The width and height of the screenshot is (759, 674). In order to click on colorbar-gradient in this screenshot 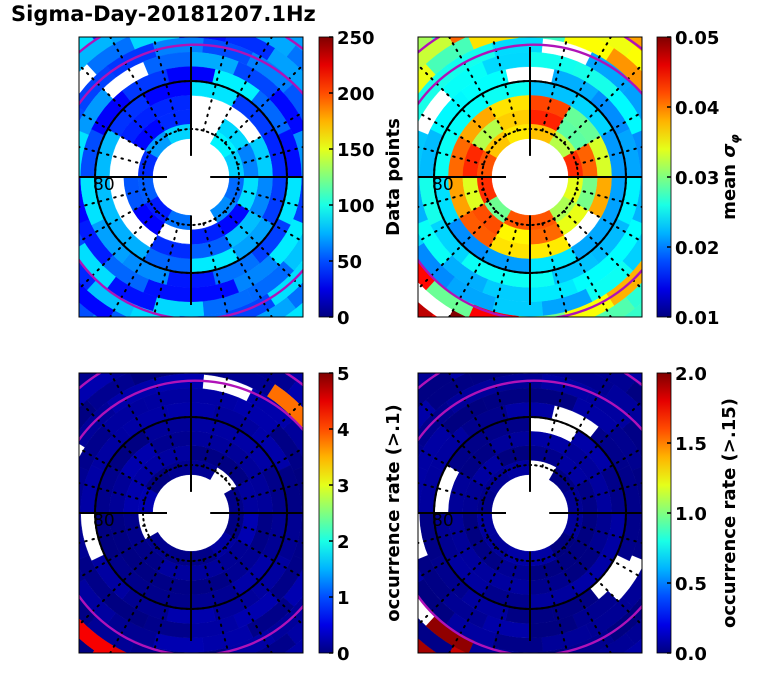, I will do `click(326, 177)`.